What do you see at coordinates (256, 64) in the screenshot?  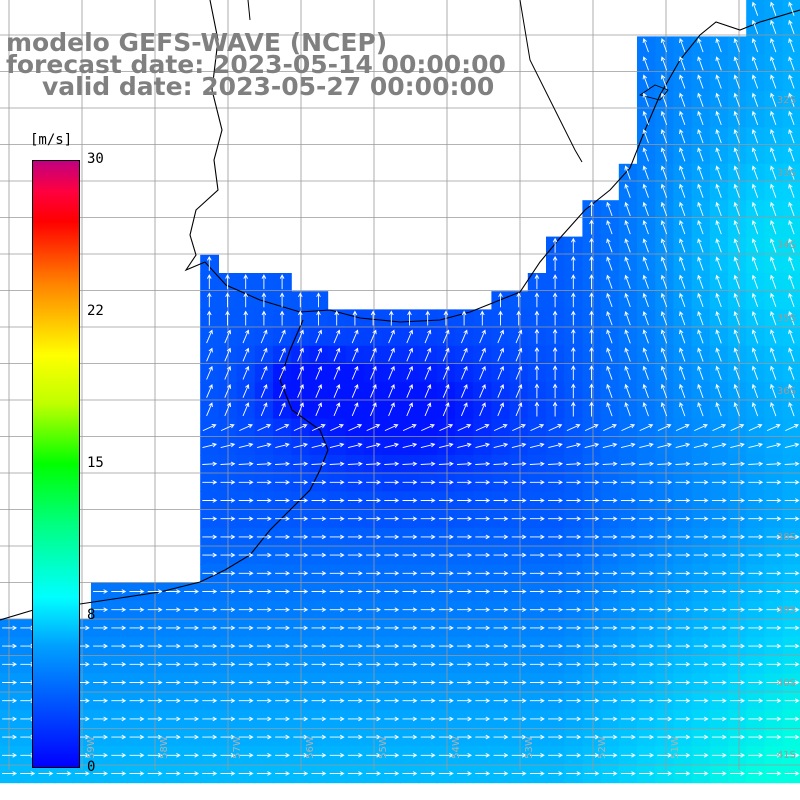 I see `title-forecast-date: forecast date: 2023-05-14 00:00:00` at bounding box center [256, 64].